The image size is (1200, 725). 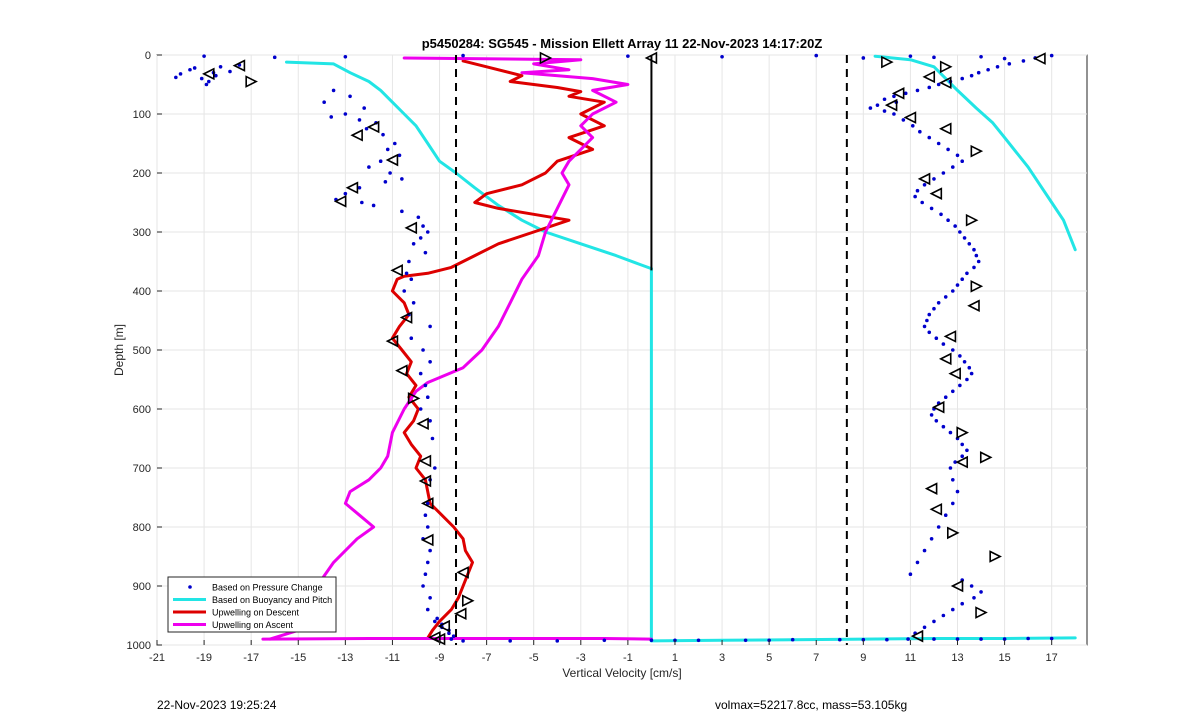 What do you see at coordinates (811, 705) in the screenshot?
I see `footer-mass-info: volmax=52217.8cc, mass=53.105kg` at bounding box center [811, 705].